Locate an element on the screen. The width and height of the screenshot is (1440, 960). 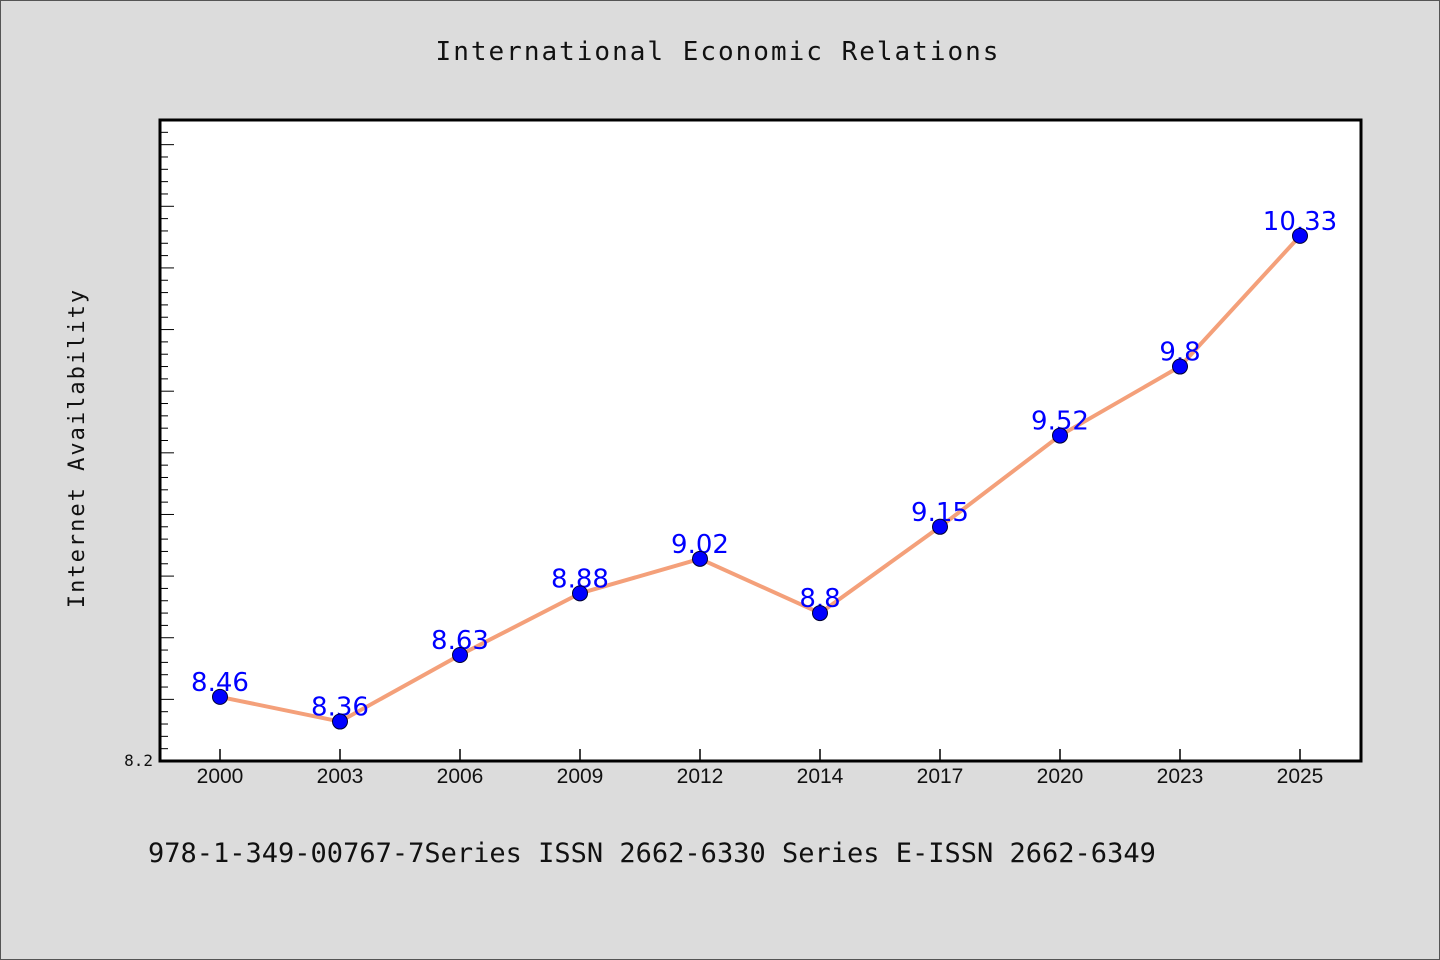
y-axis-ticks is located at coordinates (167, 440).